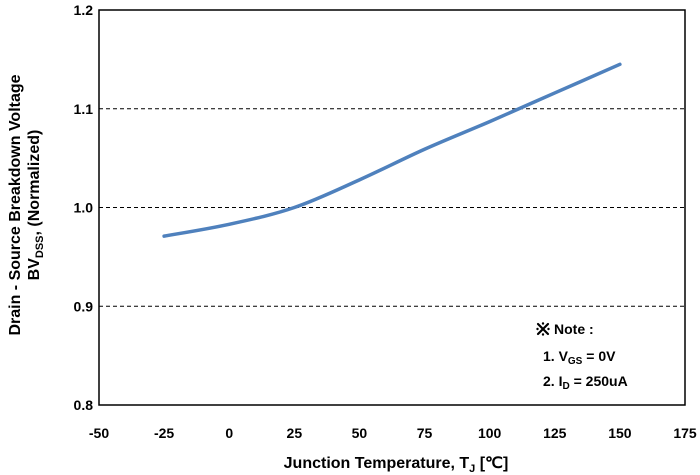  What do you see at coordinates (84, 405) in the screenshot?
I see `y-tick-label: 0.8` at bounding box center [84, 405].